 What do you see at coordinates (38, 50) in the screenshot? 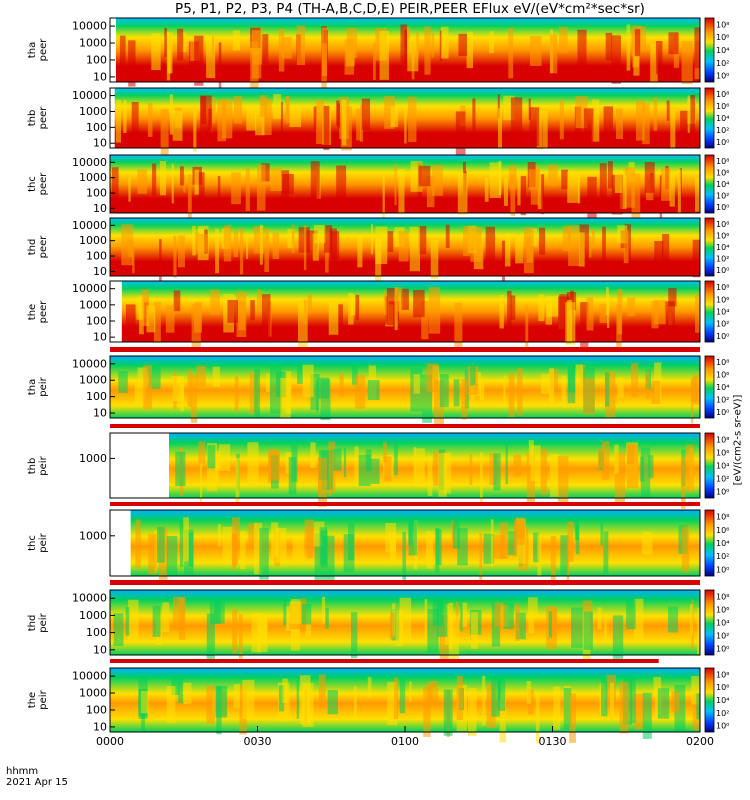
I see `panel-label: tha peer` at bounding box center [38, 50].